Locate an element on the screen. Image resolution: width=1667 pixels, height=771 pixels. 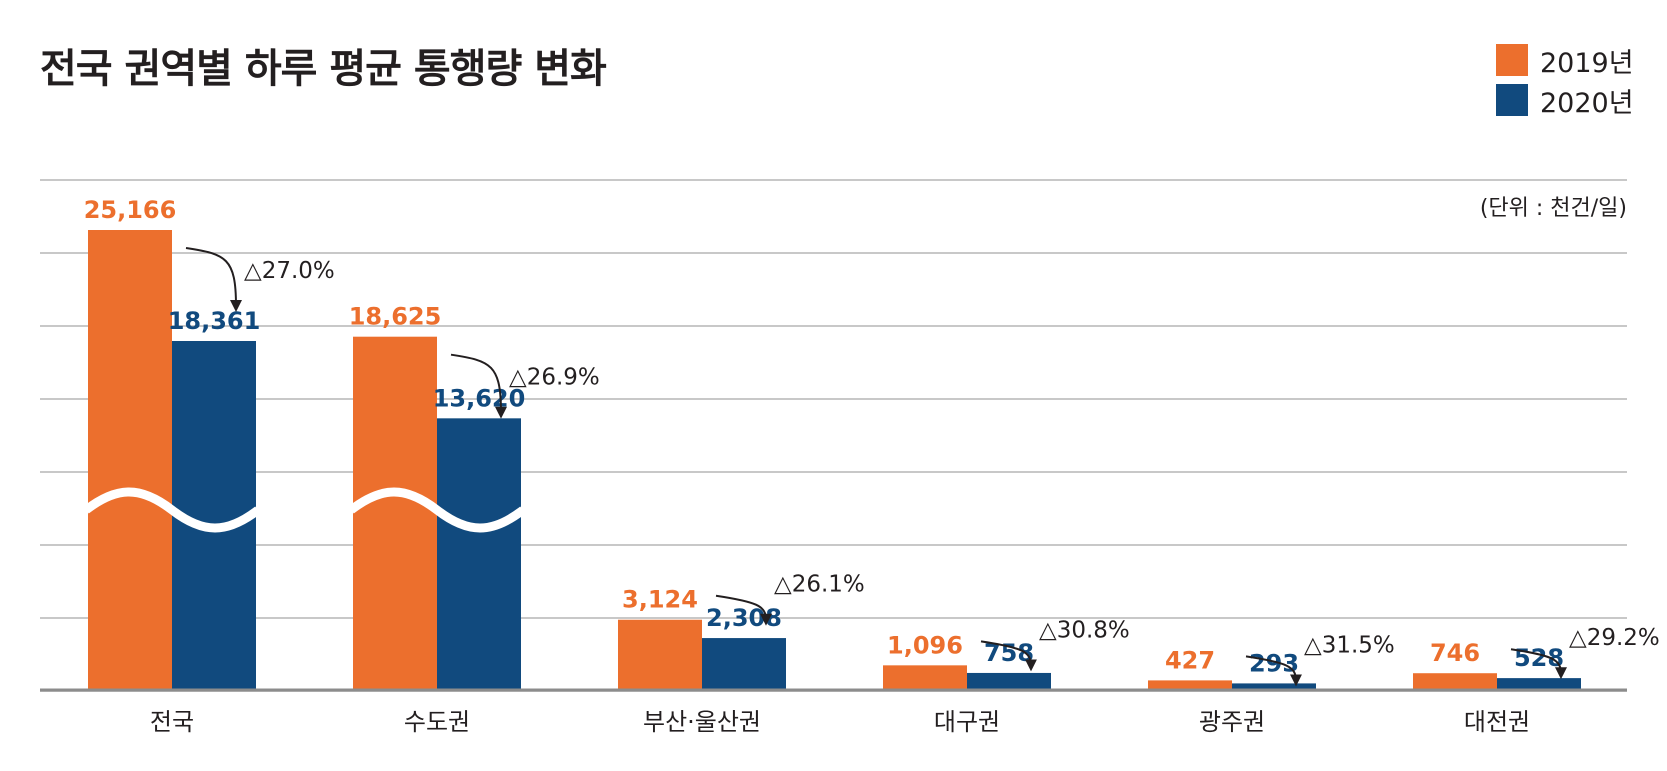
chart-legend: 2019년 2020년 is located at coordinates (1565, 80).